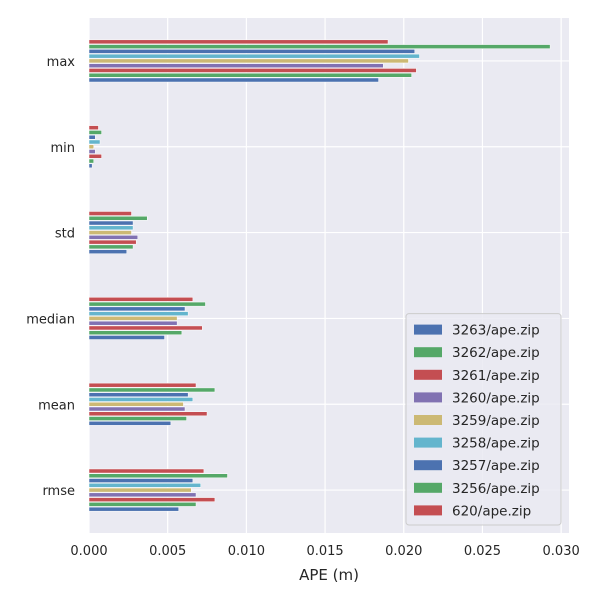  Describe the element at coordinates (62, 148) in the screenshot. I see `y-tick-label: min` at that location.